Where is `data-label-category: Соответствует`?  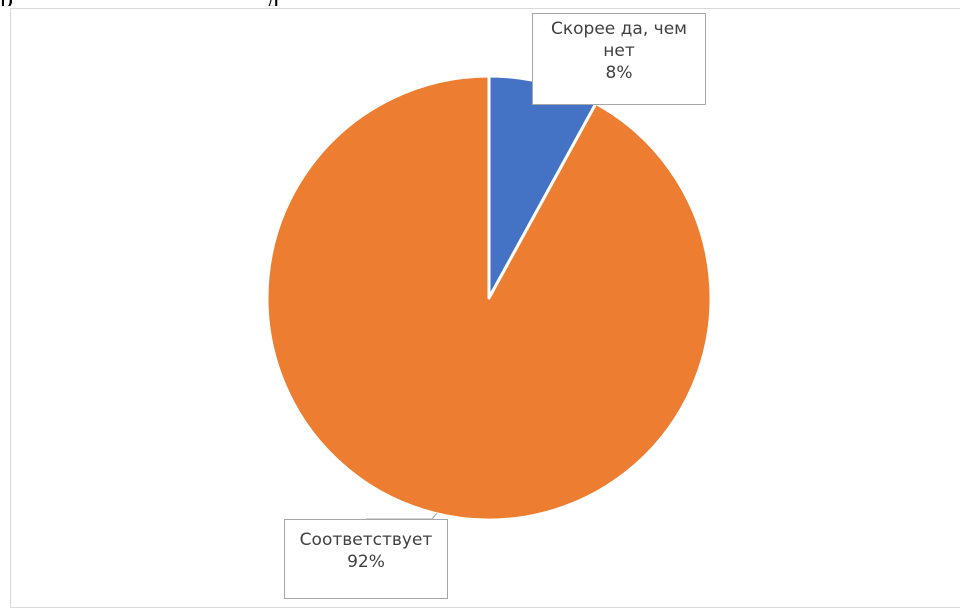 data-label-category: Соответствует is located at coordinates (366, 540).